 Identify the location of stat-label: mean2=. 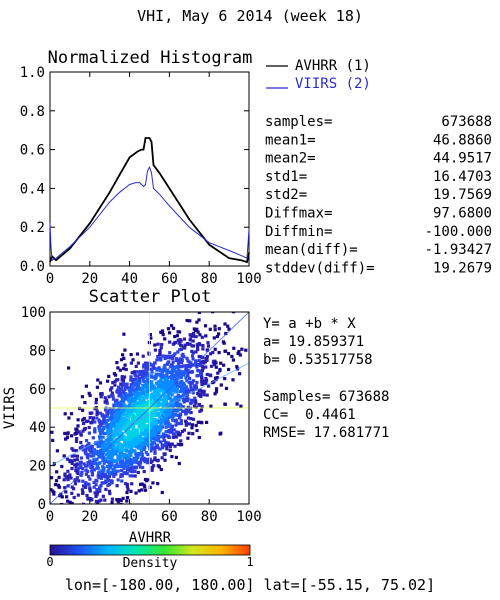
(290, 159).